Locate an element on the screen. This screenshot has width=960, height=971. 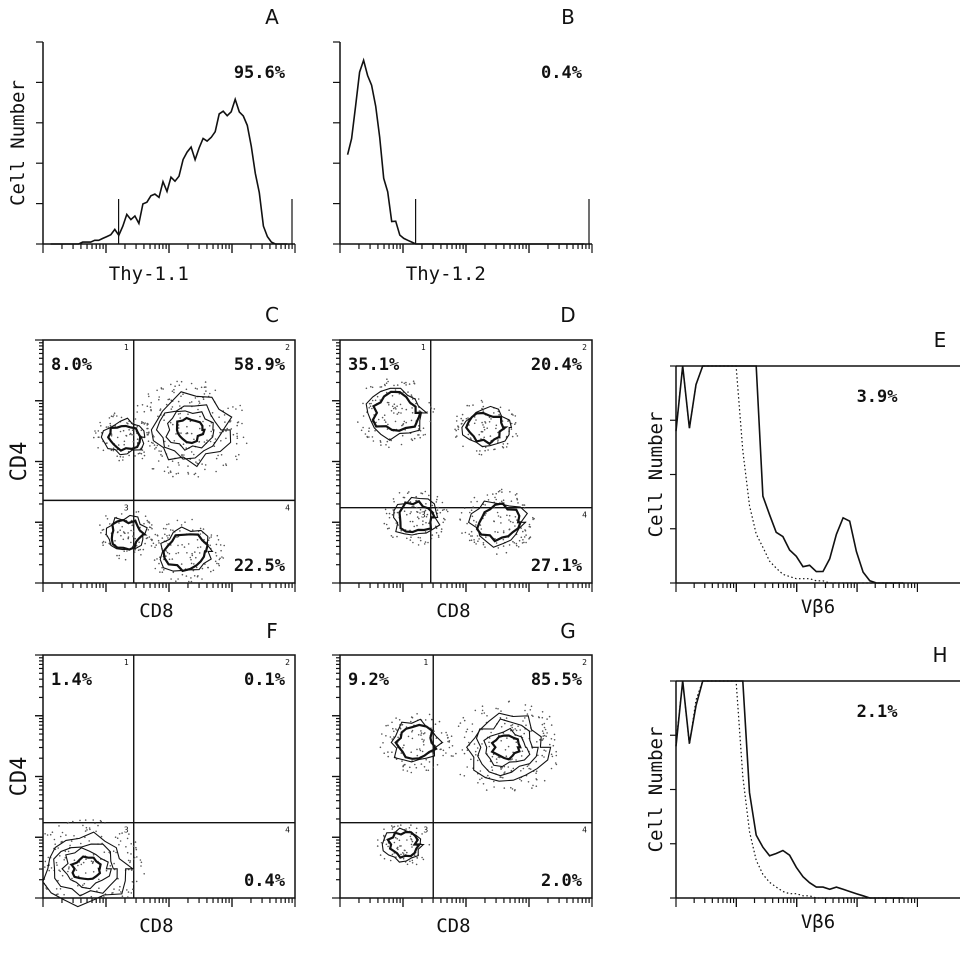
upper-left-percent: 8.0% is located at coordinates (72, 365).